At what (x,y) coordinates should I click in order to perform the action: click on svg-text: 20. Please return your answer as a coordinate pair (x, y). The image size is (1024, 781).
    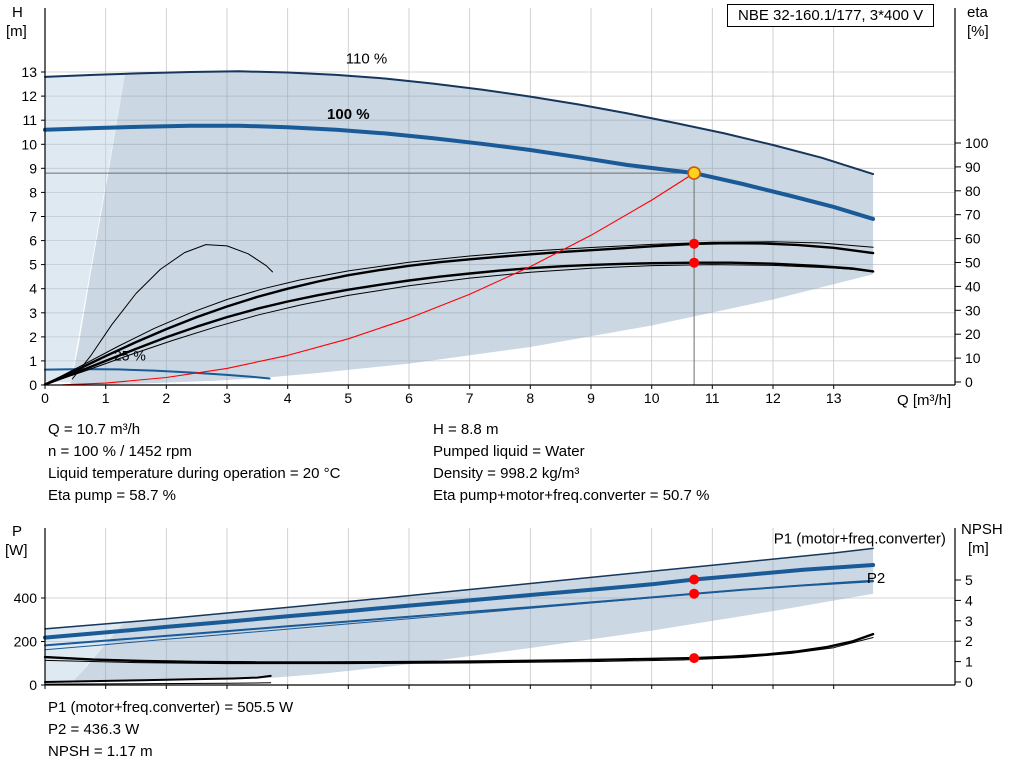
    Looking at the image, I should click on (973, 334).